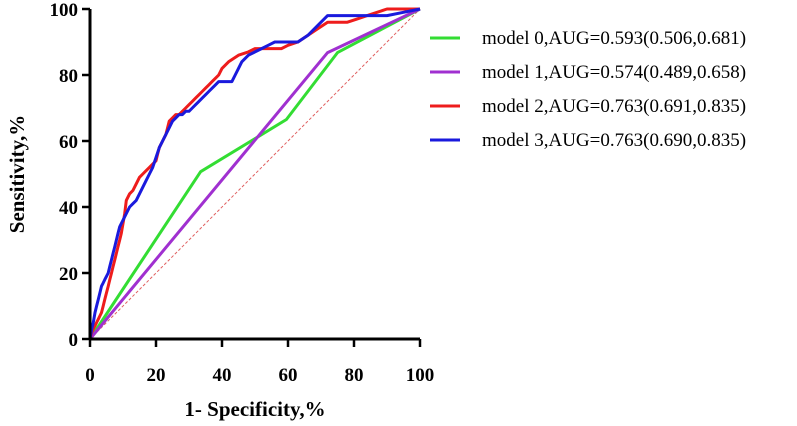 This screenshot has width=797, height=426. Describe the element at coordinates (420, 375) in the screenshot. I see `x-tick-label-5: 100` at that location.